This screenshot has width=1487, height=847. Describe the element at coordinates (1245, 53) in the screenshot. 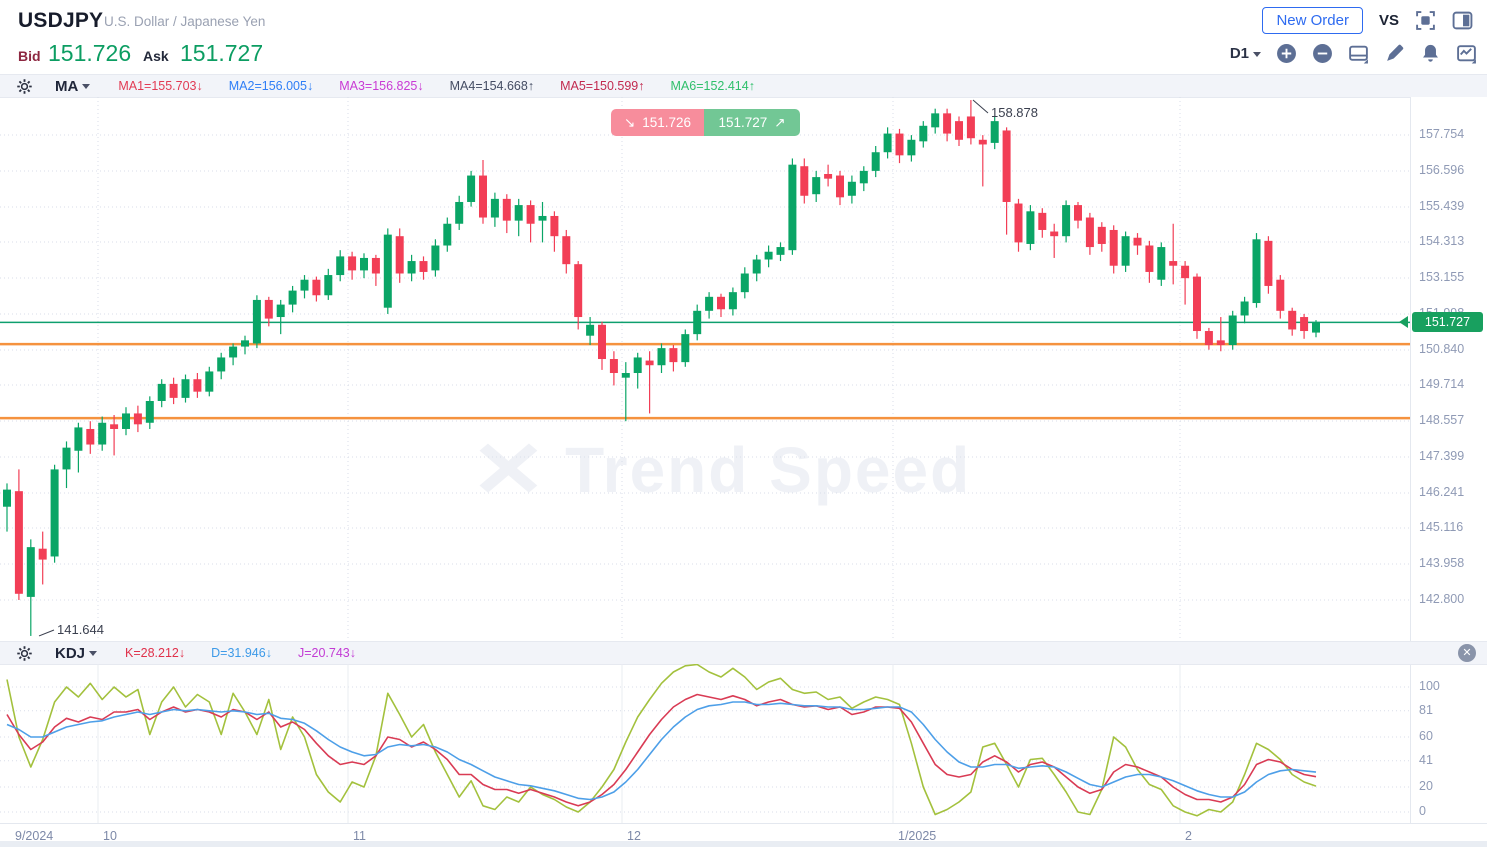

I see `timeframe-selector: D1` at that location.